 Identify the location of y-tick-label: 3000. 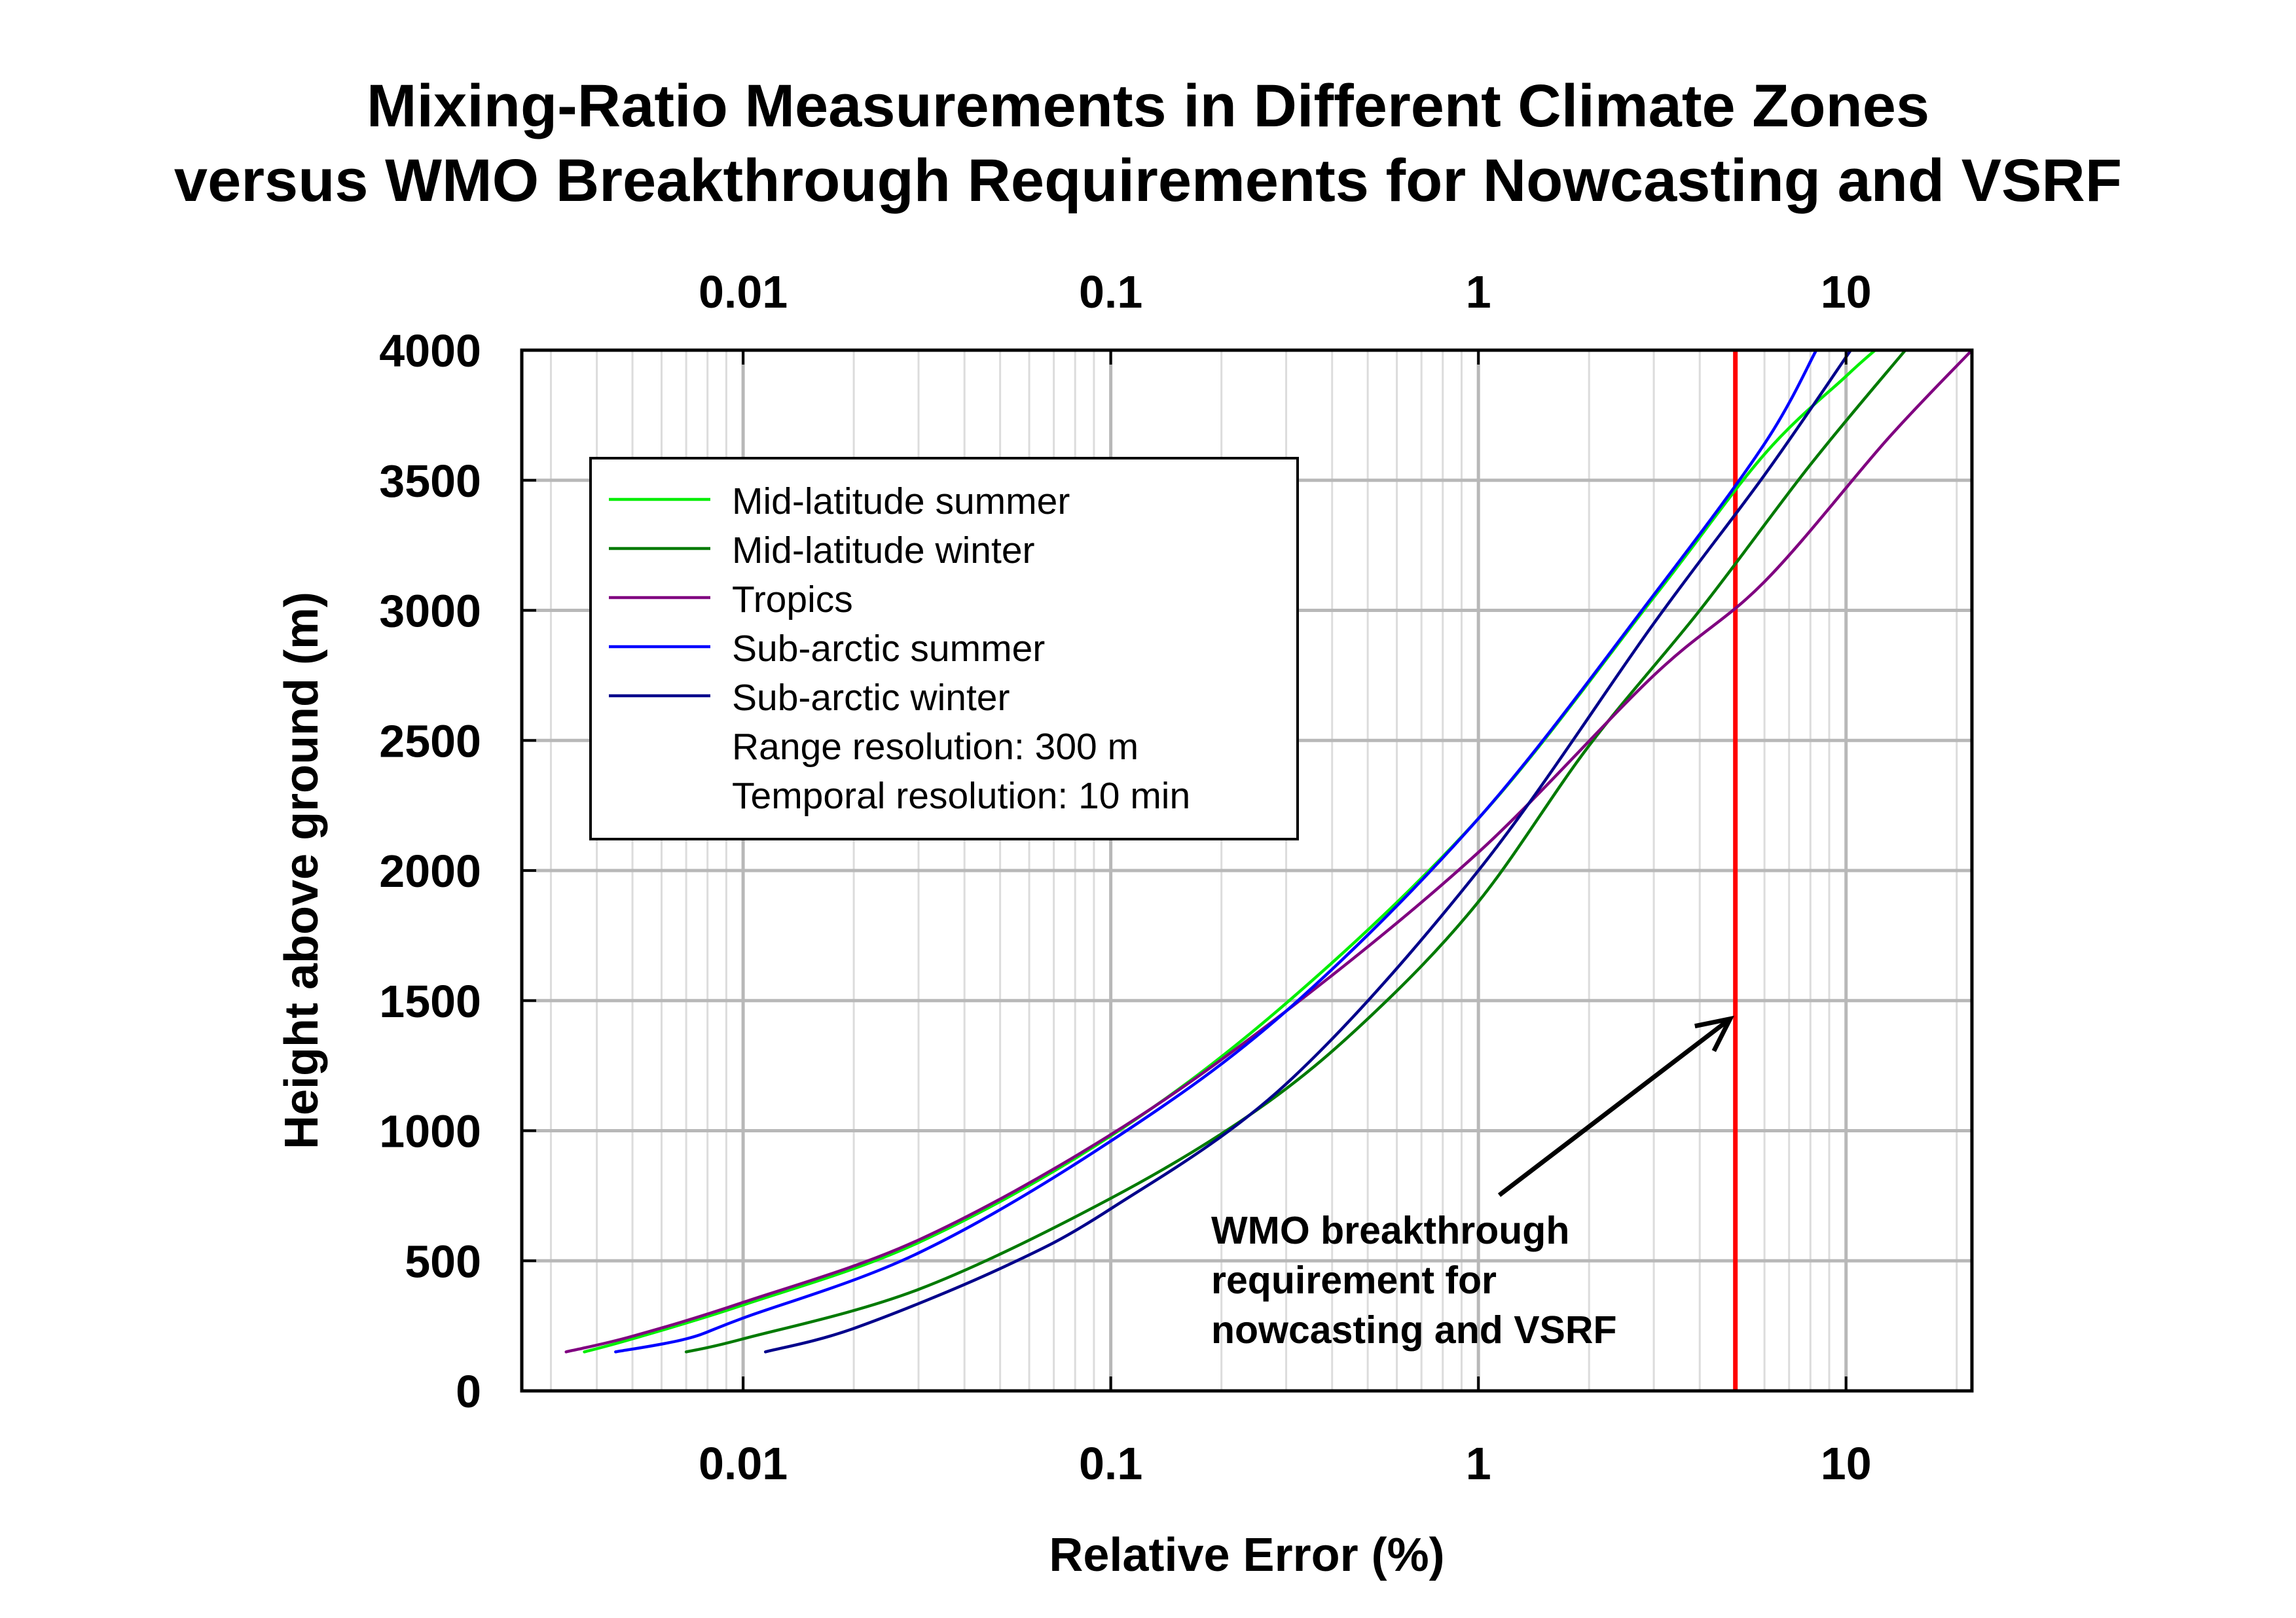
(430, 611).